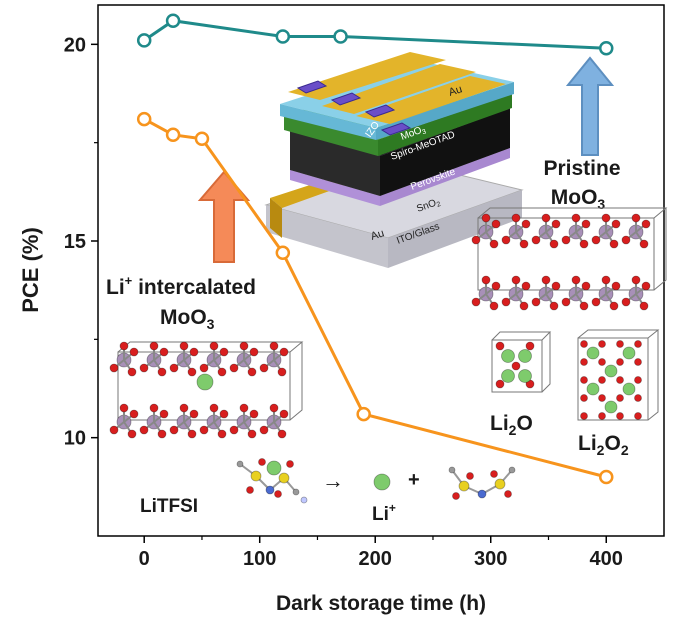 The width and height of the screenshot is (680, 618). Describe the element at coordinates (511, 425) in the screenshot. I see `li2o-label: Li2O` at that location.